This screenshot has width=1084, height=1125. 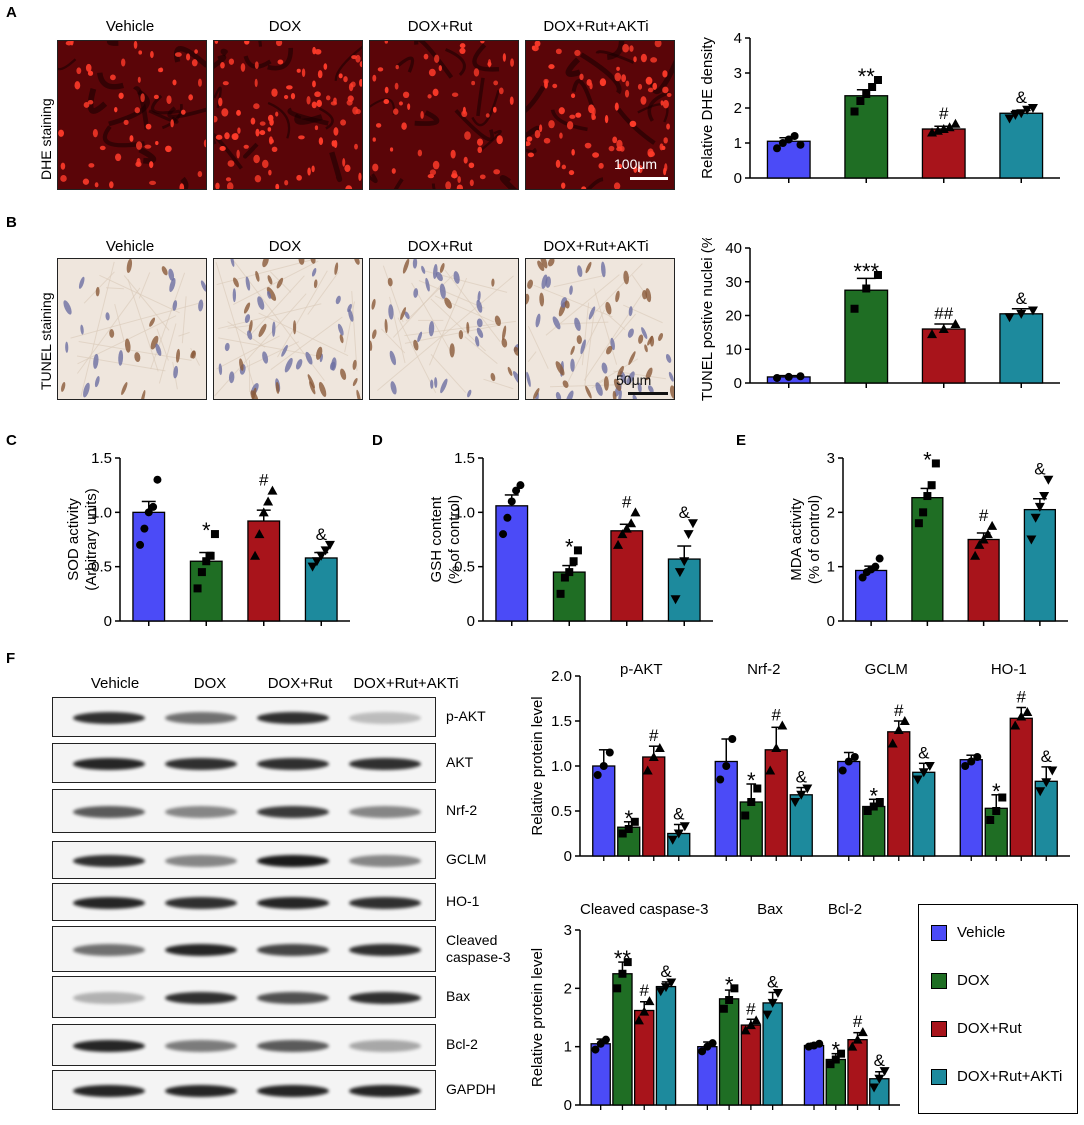 I want to click on bar-F2-cleaved-caspase-3-dox-rut, so click(x=644, y=1057).